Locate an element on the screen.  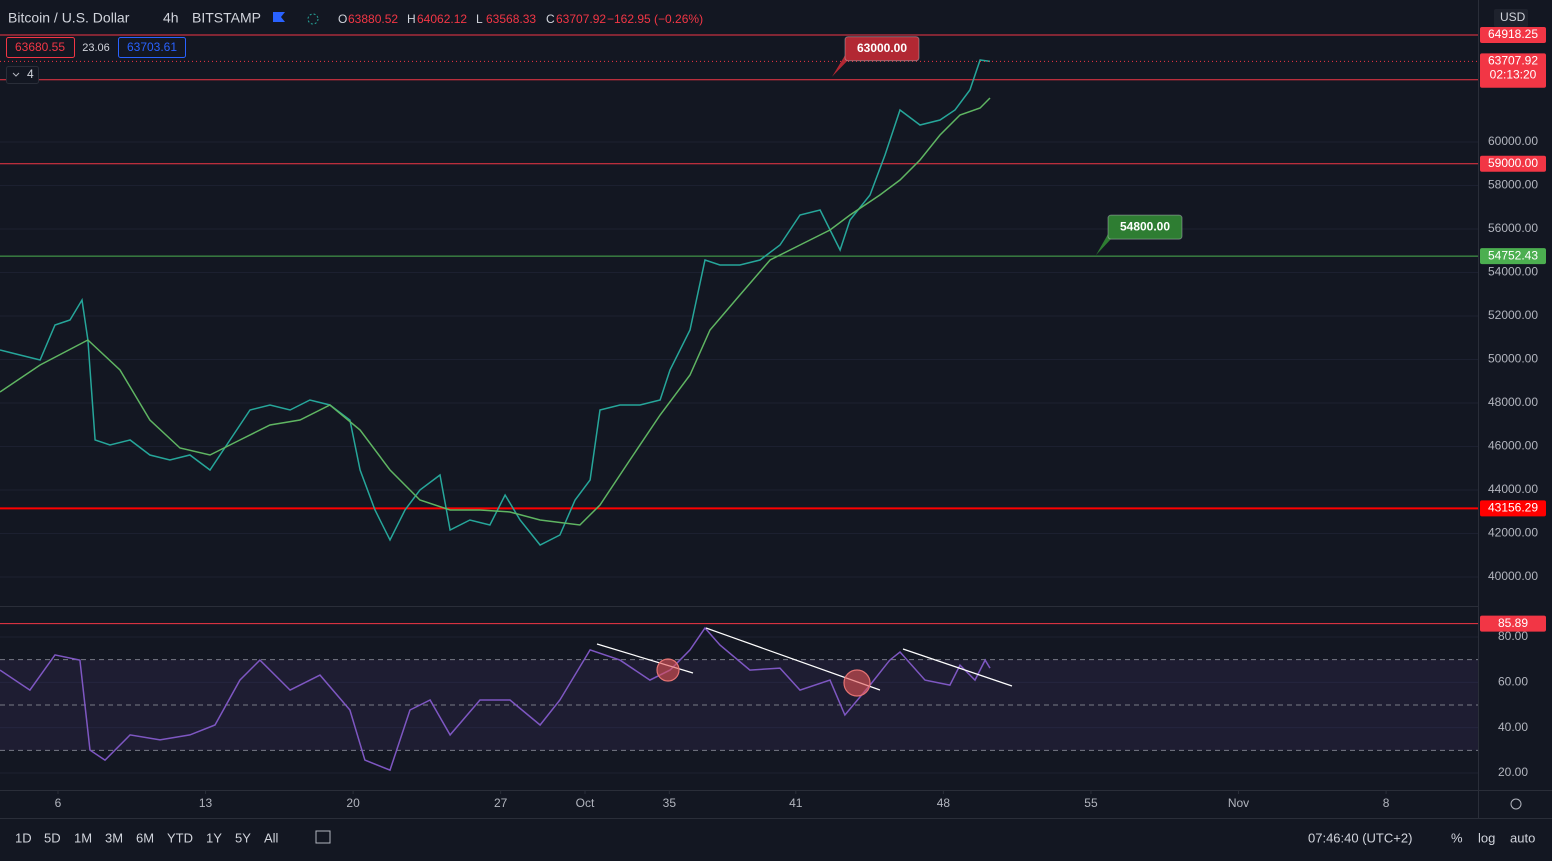
y-tick-label: 60000.00 is located at coordinates (1513, 141).